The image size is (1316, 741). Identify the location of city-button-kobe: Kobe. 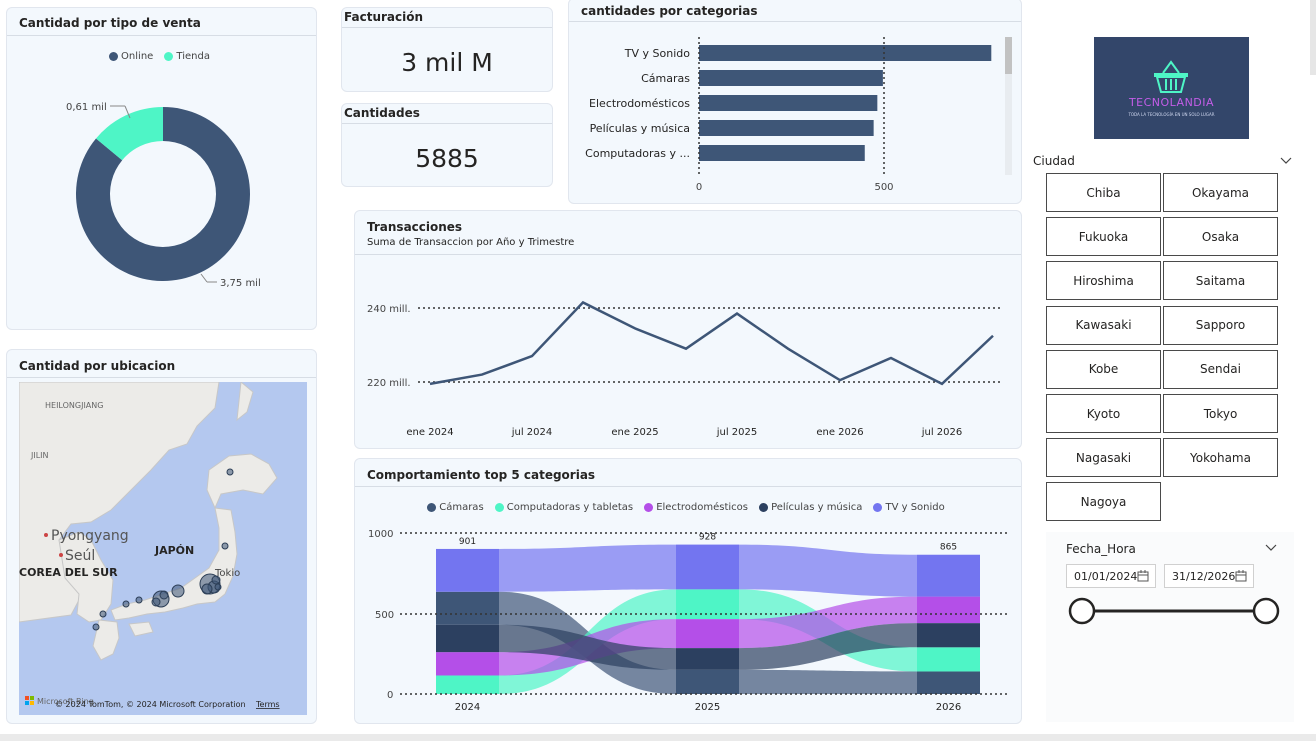
(1103, 369).